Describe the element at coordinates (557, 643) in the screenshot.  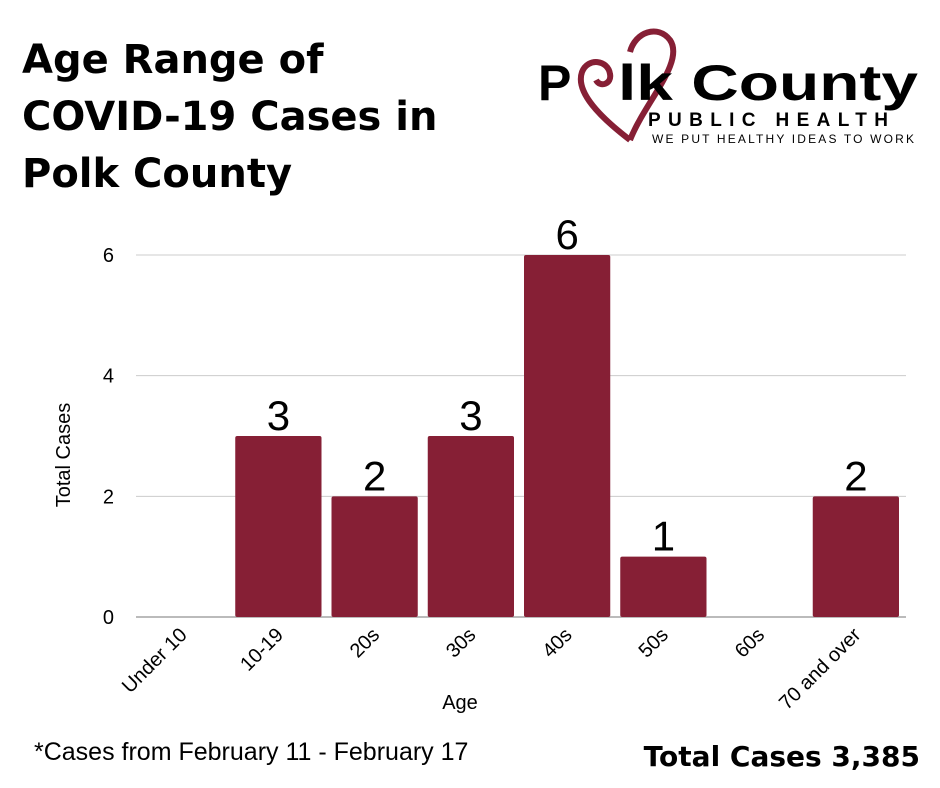
I see `x-tick-label: 40s` at that location.